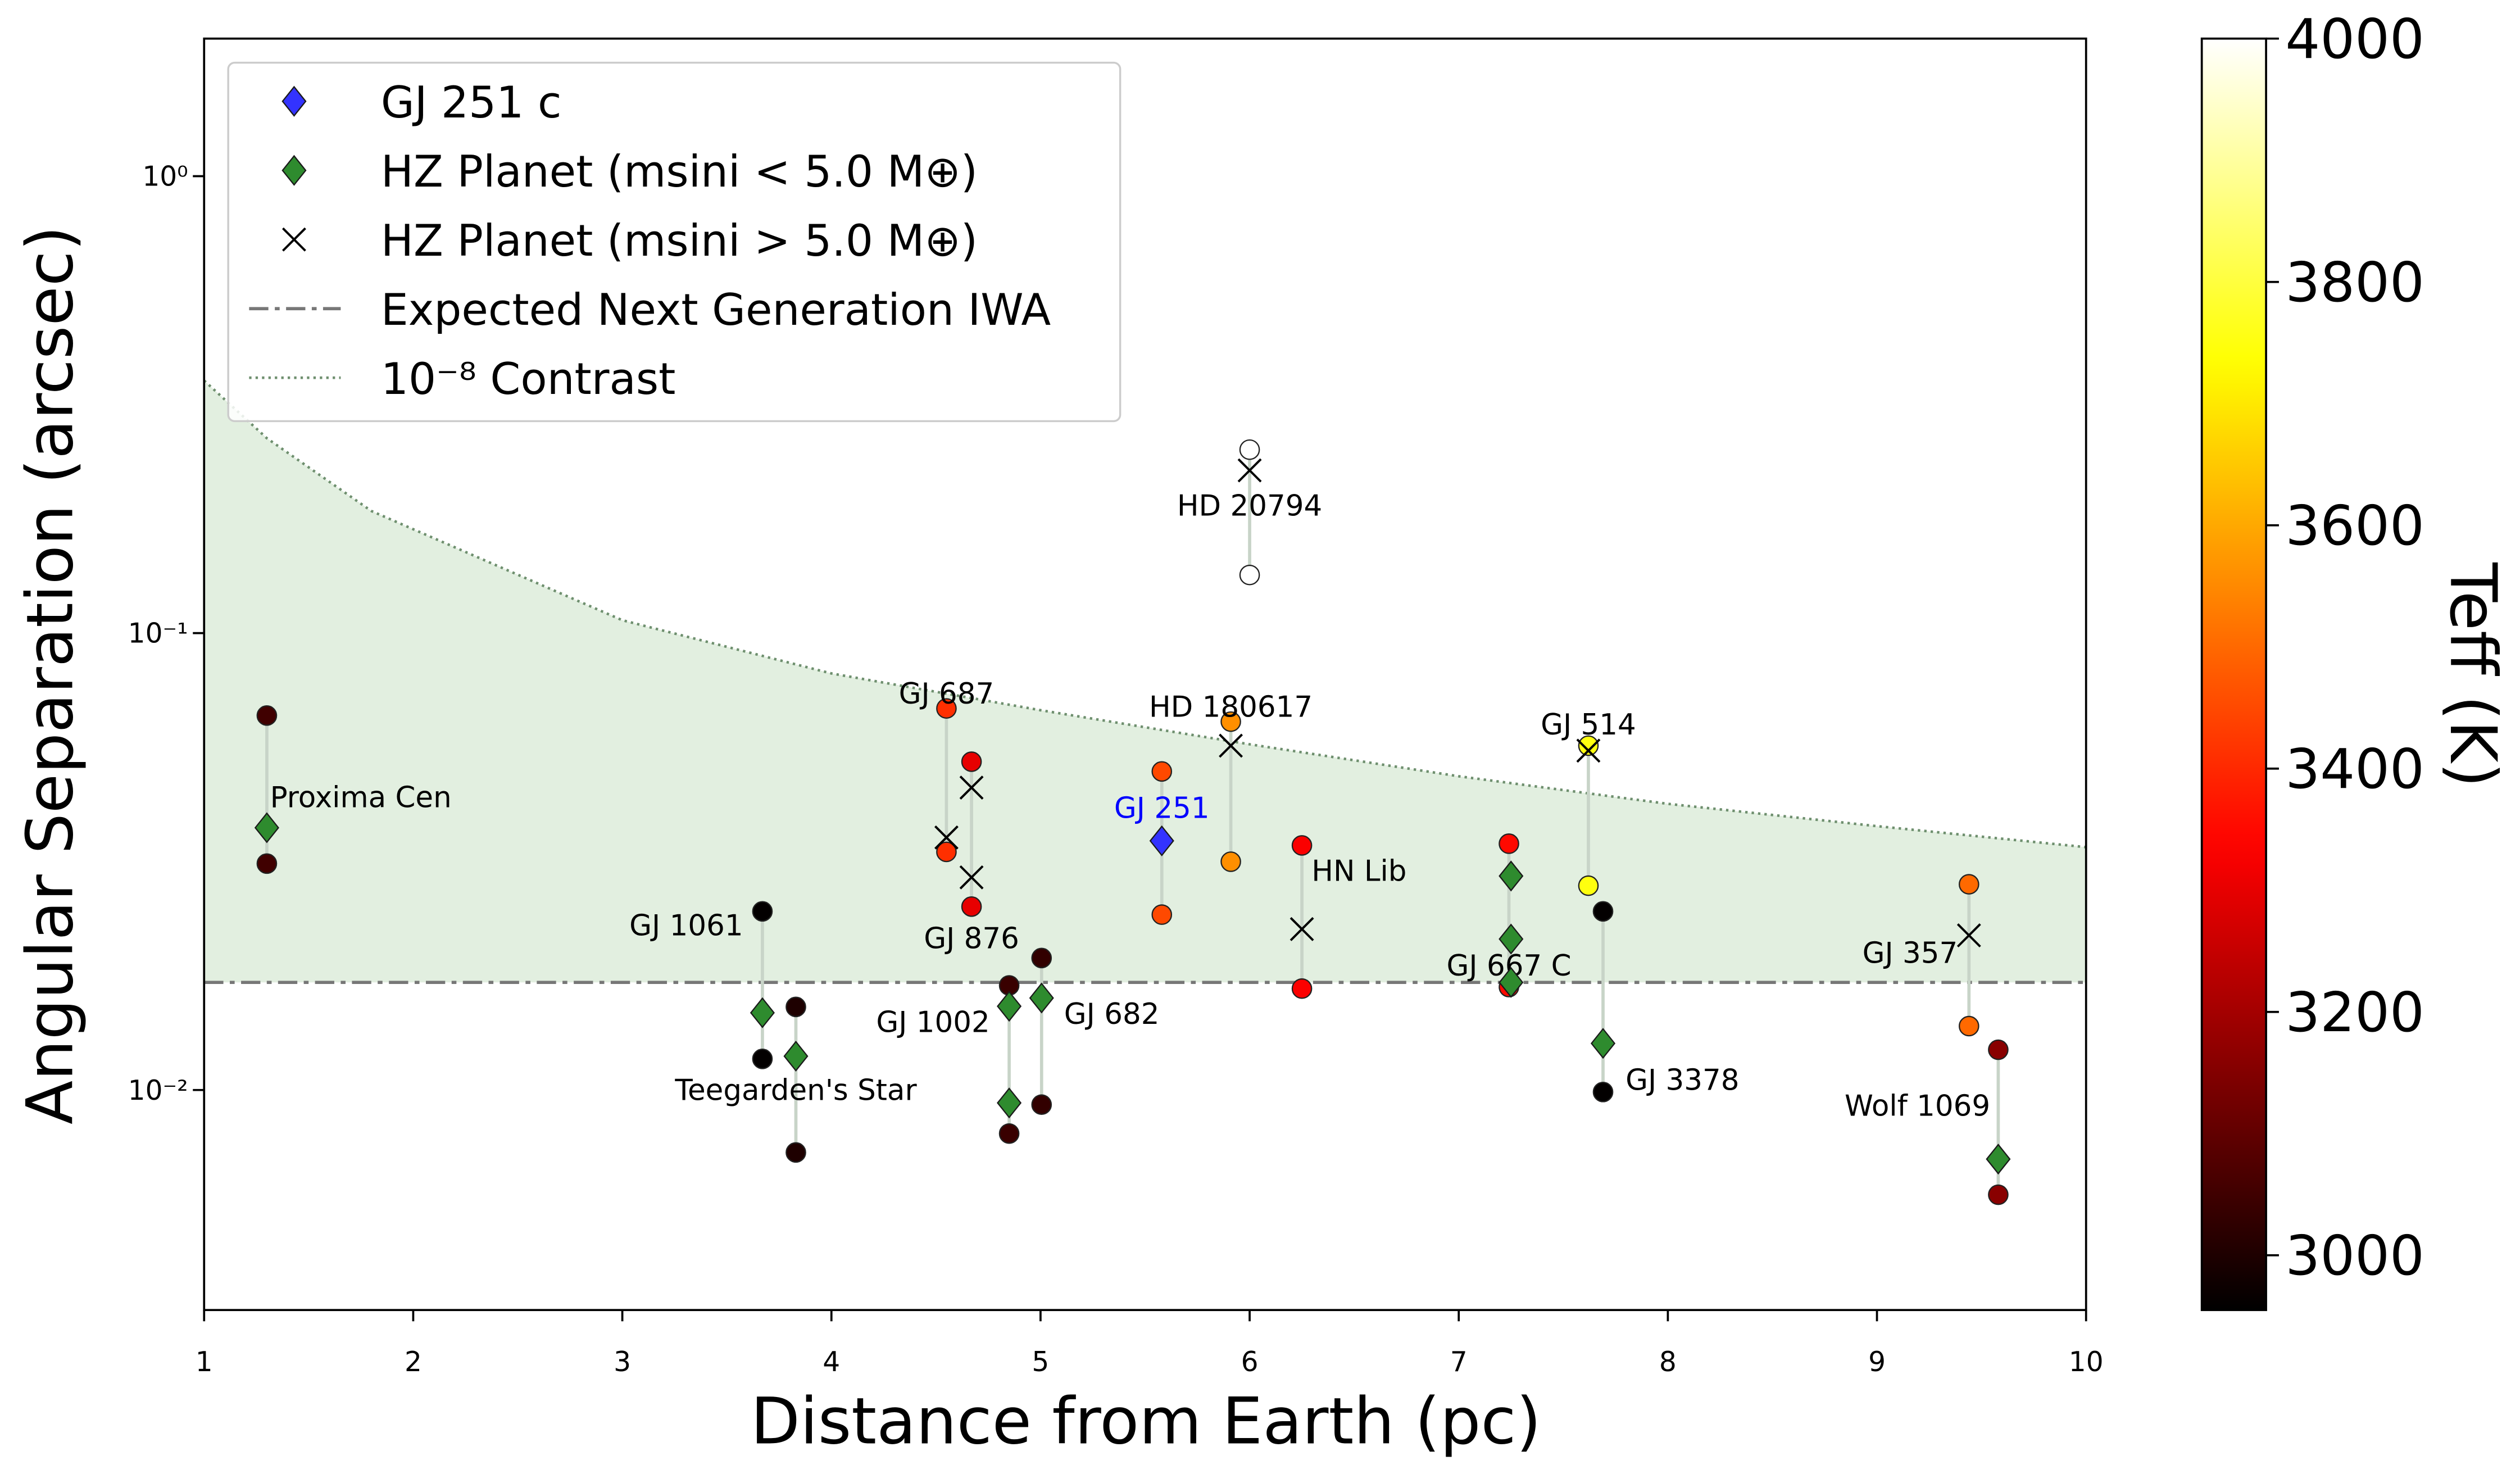 The image size is (2520, 1474). Describe the element at coordinates (2473, 674) in the screenshot. I see `colorbar-label: Teff (K)` at that location.